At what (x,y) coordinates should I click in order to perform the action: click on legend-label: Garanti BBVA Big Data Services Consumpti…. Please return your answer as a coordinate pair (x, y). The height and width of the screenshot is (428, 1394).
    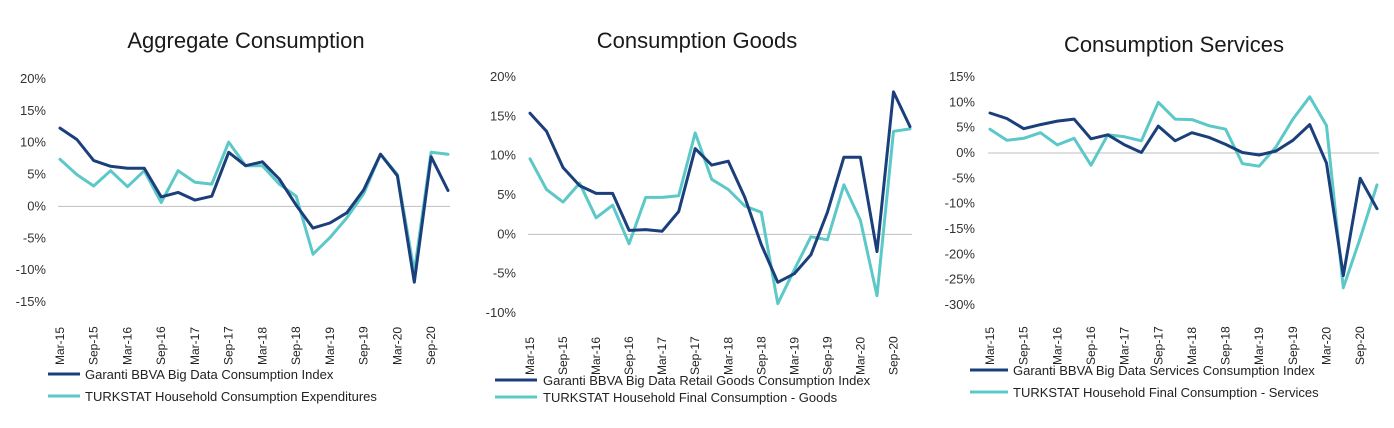
    Looking at the image, I should click on (1164, 370).